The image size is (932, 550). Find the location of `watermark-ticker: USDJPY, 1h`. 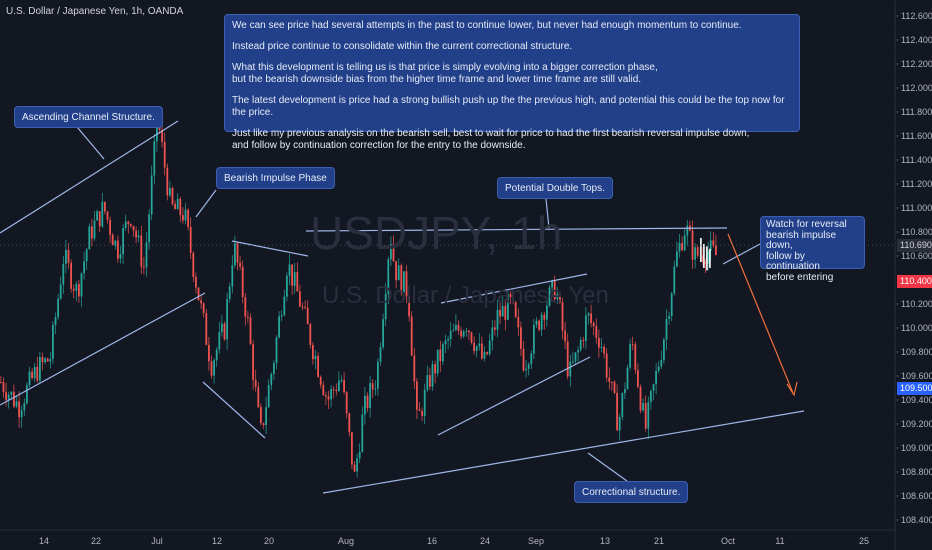

watermark-ticker: USDJPY, 1h is located at coordinates (436, 233).